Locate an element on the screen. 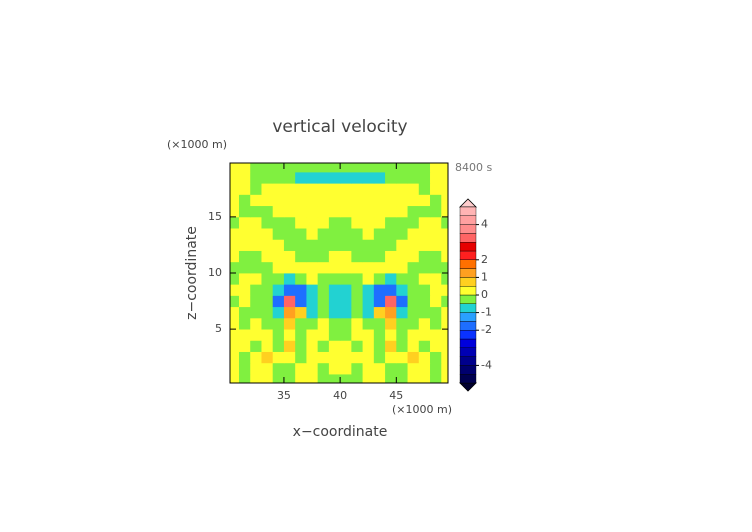 This screenshot has width=752, height=532. colorbar-tick-label: -4 is located at coordinates (486, 364).